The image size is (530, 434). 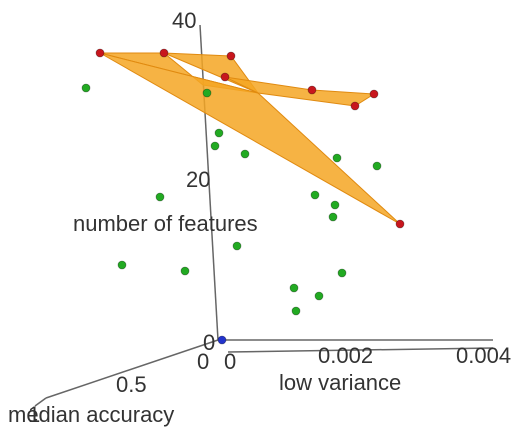 What do you see at coordinates (203, 361) in the screenshot?
I see `y-tick-label-0: 0` at bounding box center [203, 361].